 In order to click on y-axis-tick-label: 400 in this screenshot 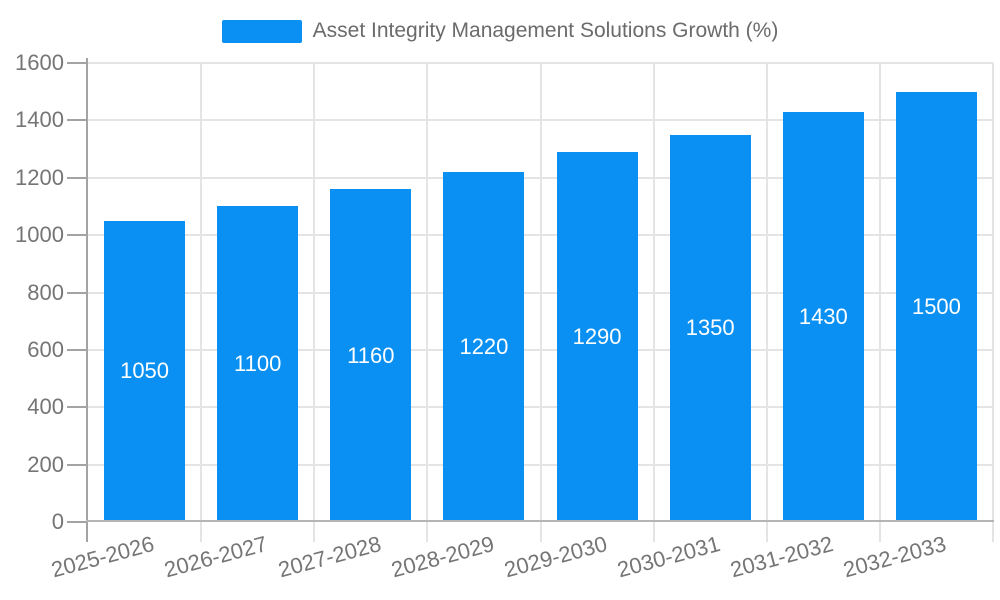, I will do `click(45, 407)`.